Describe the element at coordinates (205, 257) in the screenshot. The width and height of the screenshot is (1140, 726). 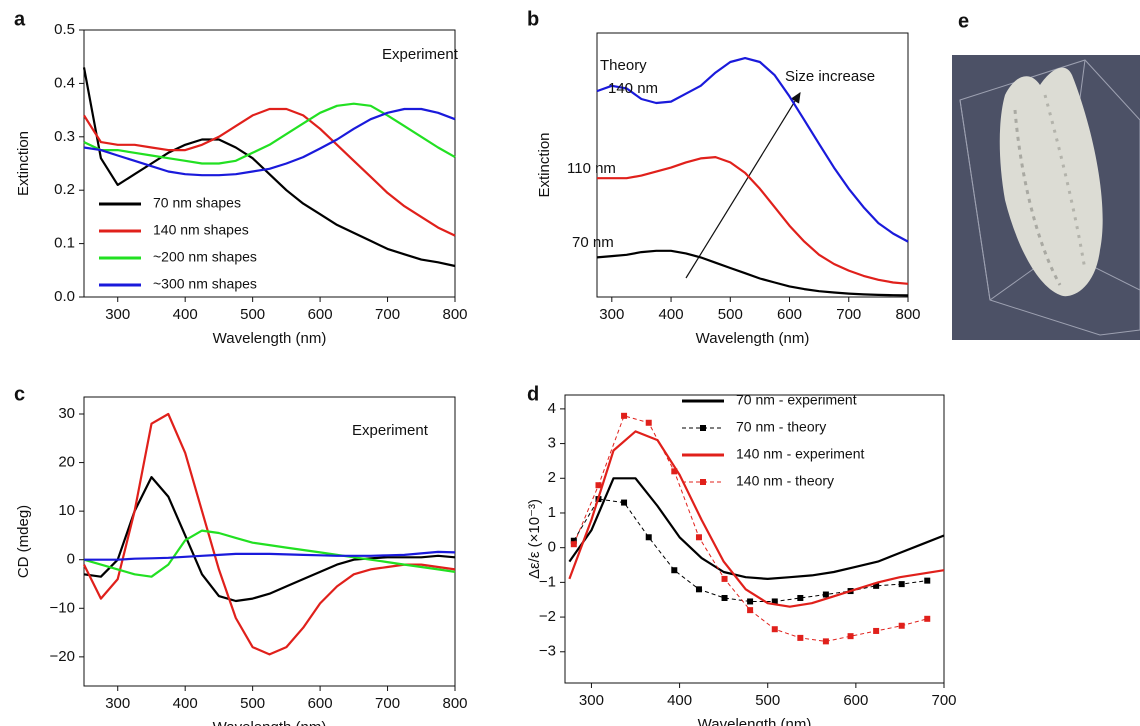
I see `legend-label: ~200 nm shapes` at that location.